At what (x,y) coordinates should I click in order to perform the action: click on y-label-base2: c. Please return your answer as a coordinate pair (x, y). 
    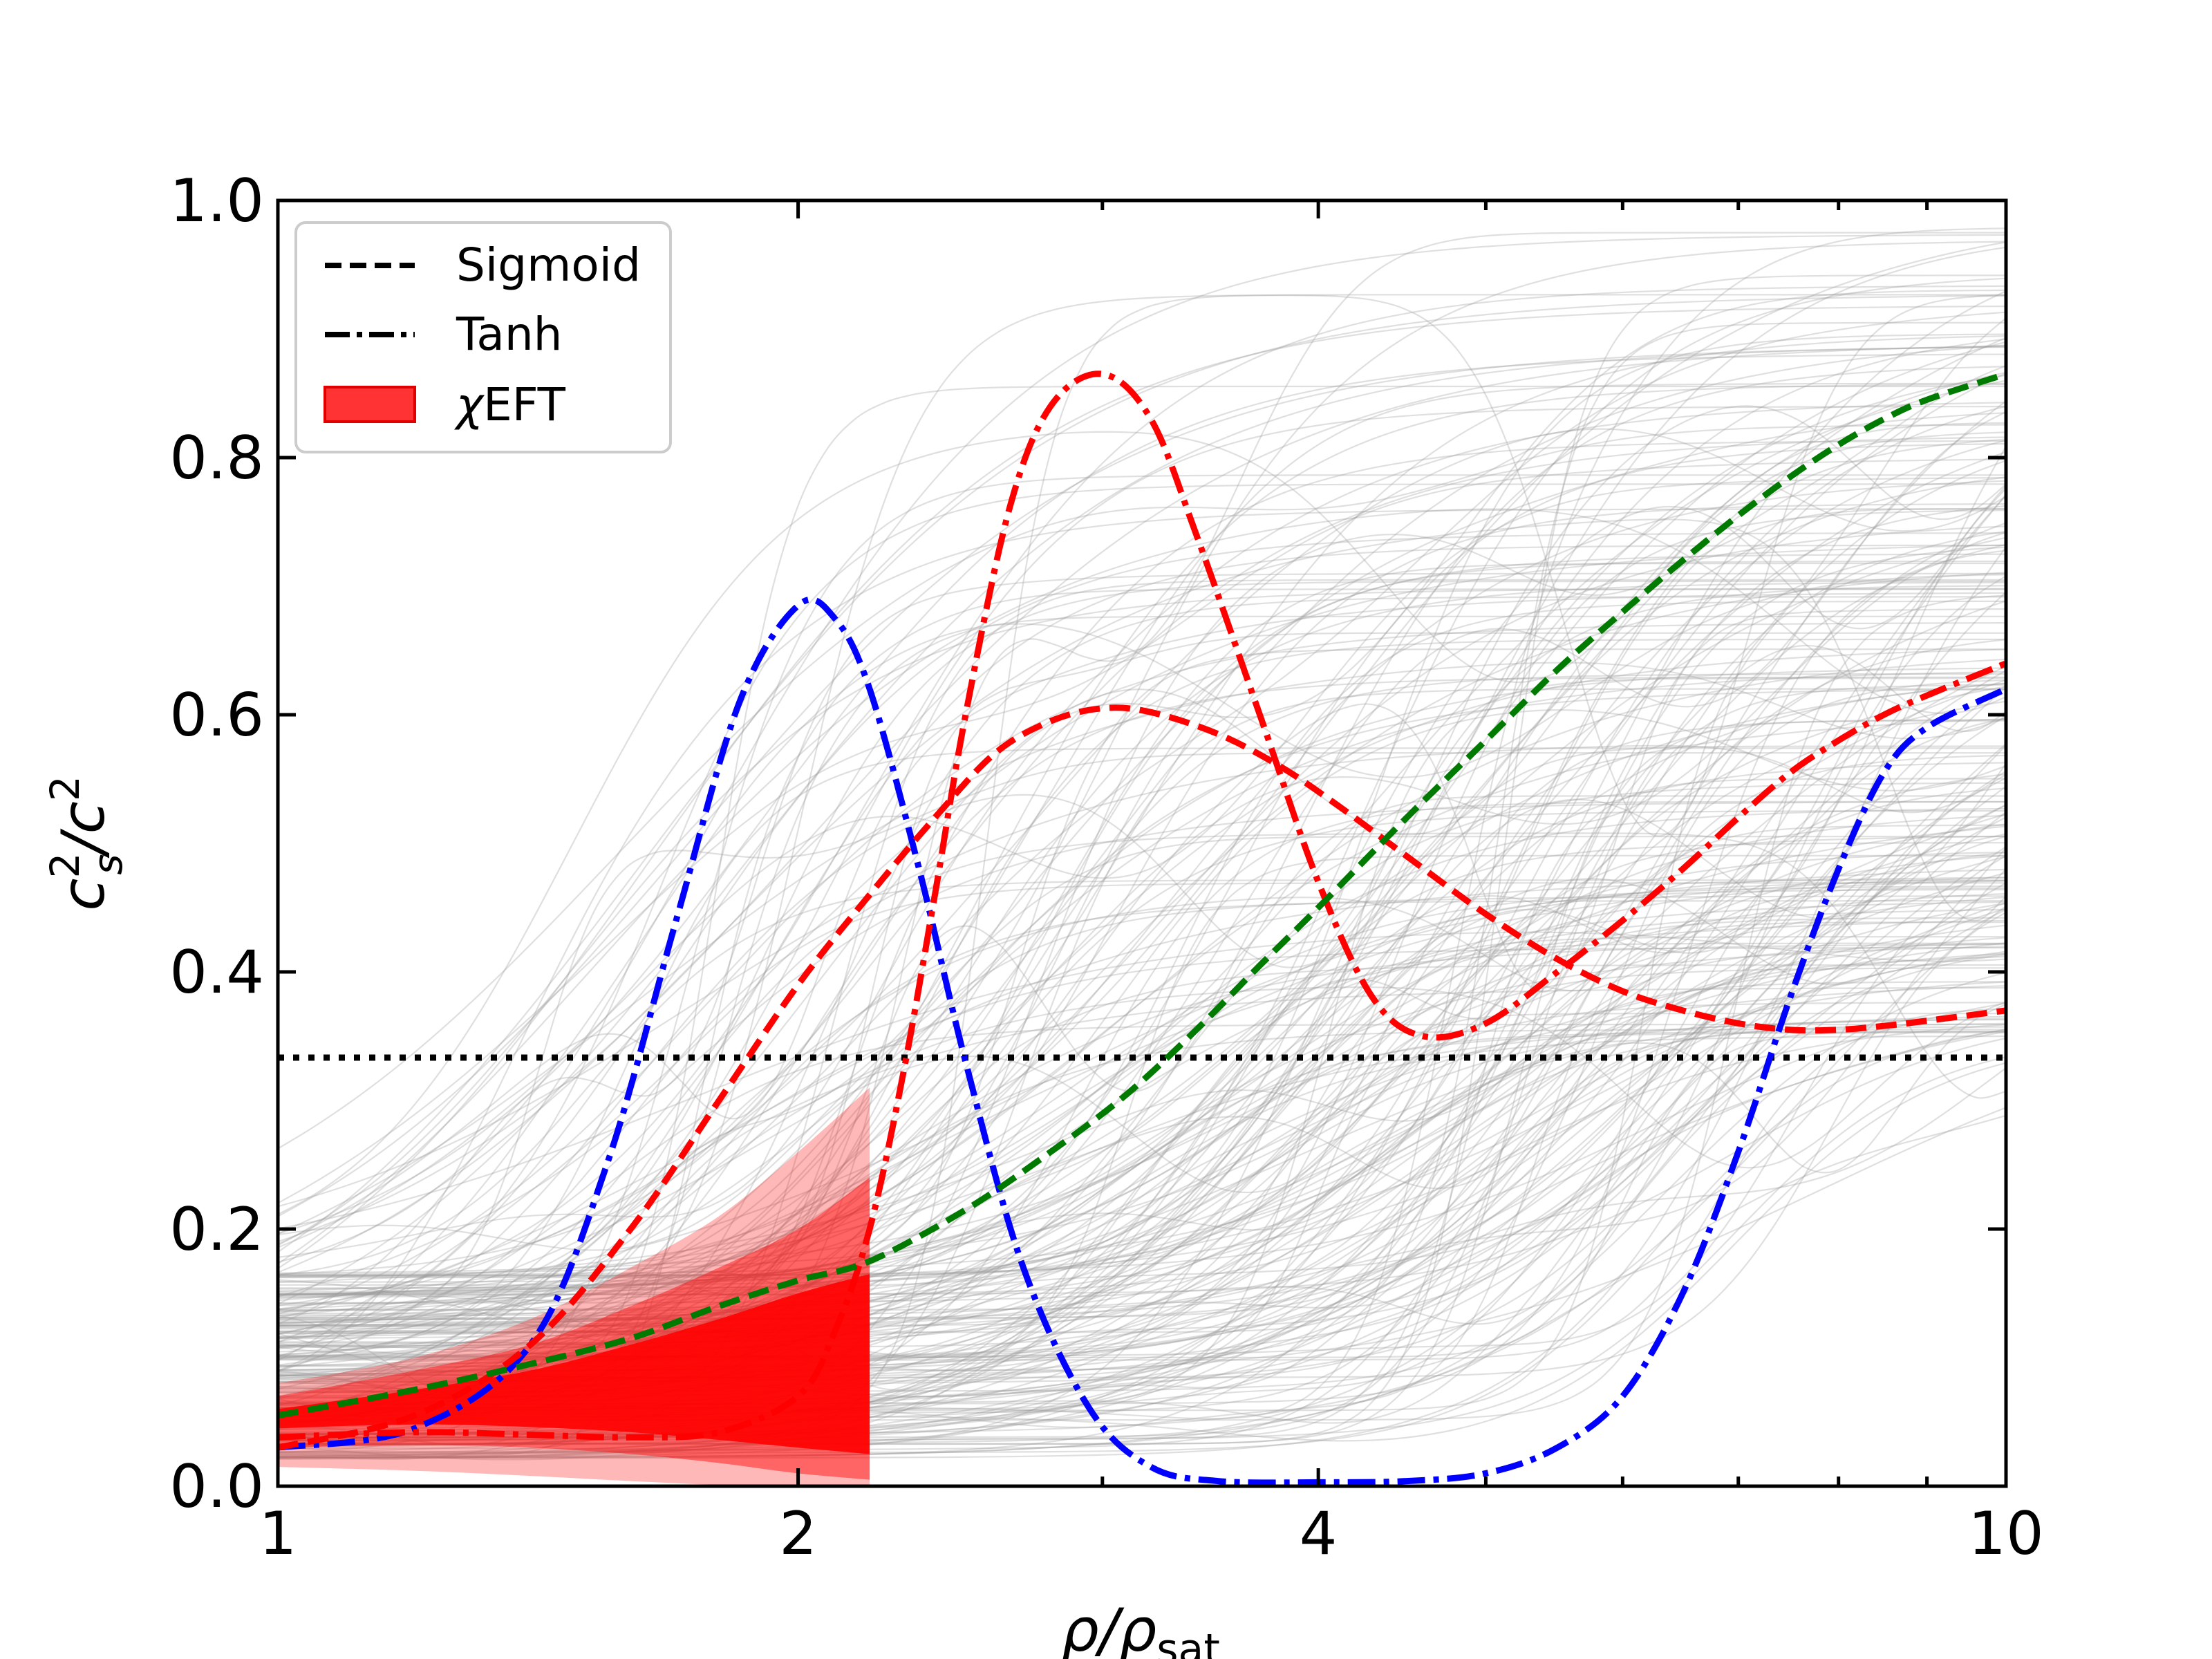
    Looking at the image, I should click on (83, 817).